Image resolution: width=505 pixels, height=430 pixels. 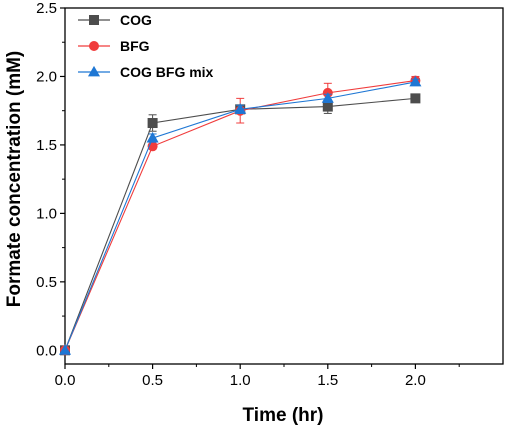 I want to click on y-tick-label-2: 1.0, so click(x=46, y=213).